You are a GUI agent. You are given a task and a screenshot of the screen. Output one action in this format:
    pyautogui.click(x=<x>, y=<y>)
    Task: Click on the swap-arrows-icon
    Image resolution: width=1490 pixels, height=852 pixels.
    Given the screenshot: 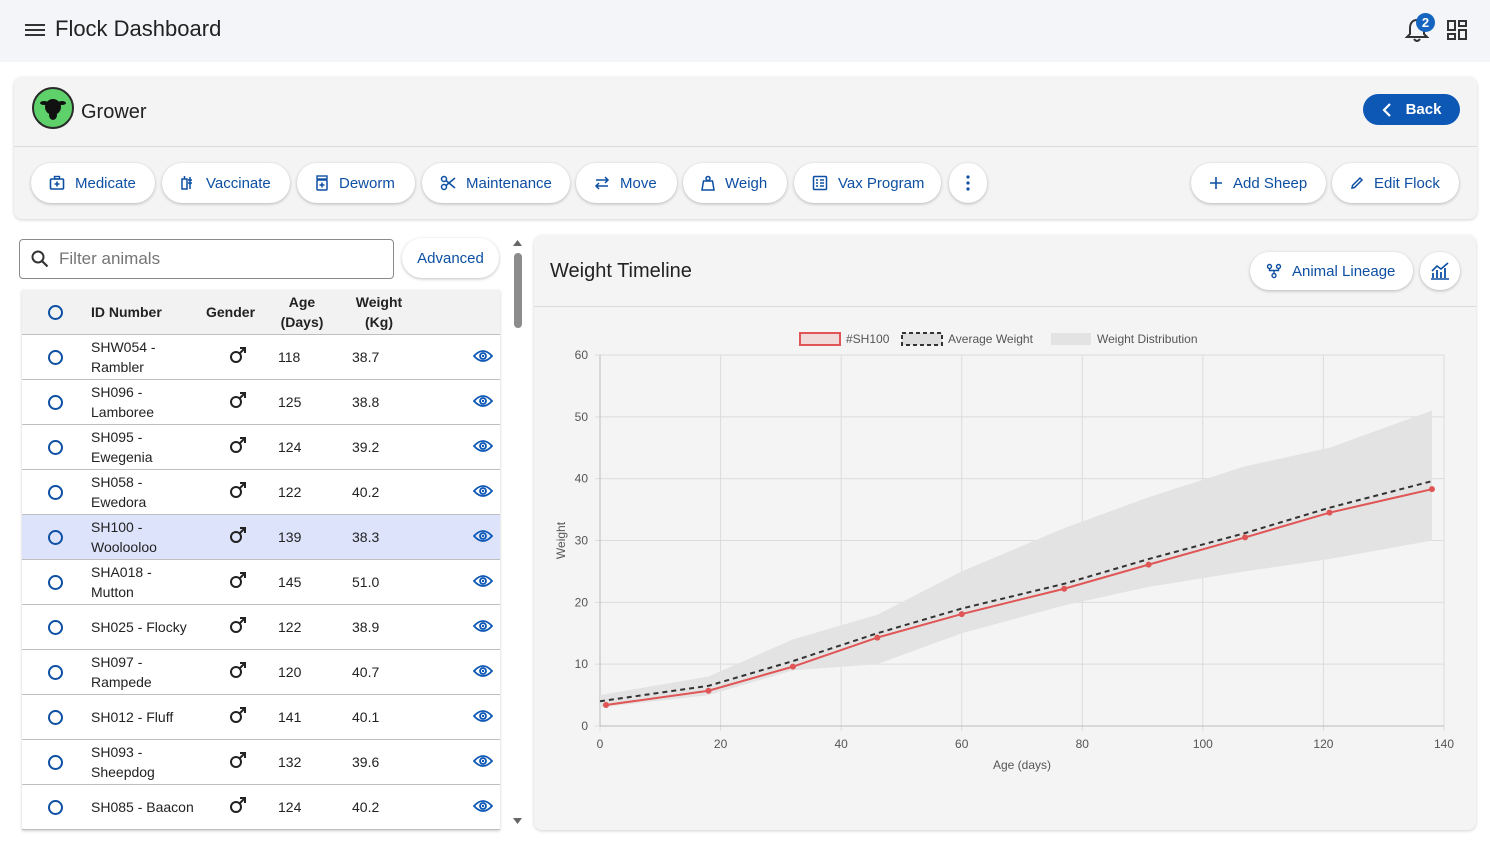 What is the action you would take?
    pyautogui.click(x=602, y=183)
    